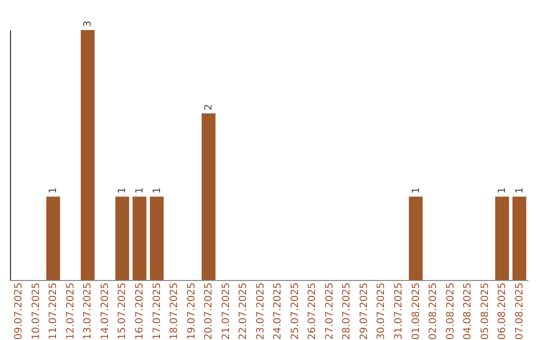 This screenshot has height=340, width=540. Describe the element at coordinates (209, 107) in the screenshot. I see `data-label: 2` at that location.